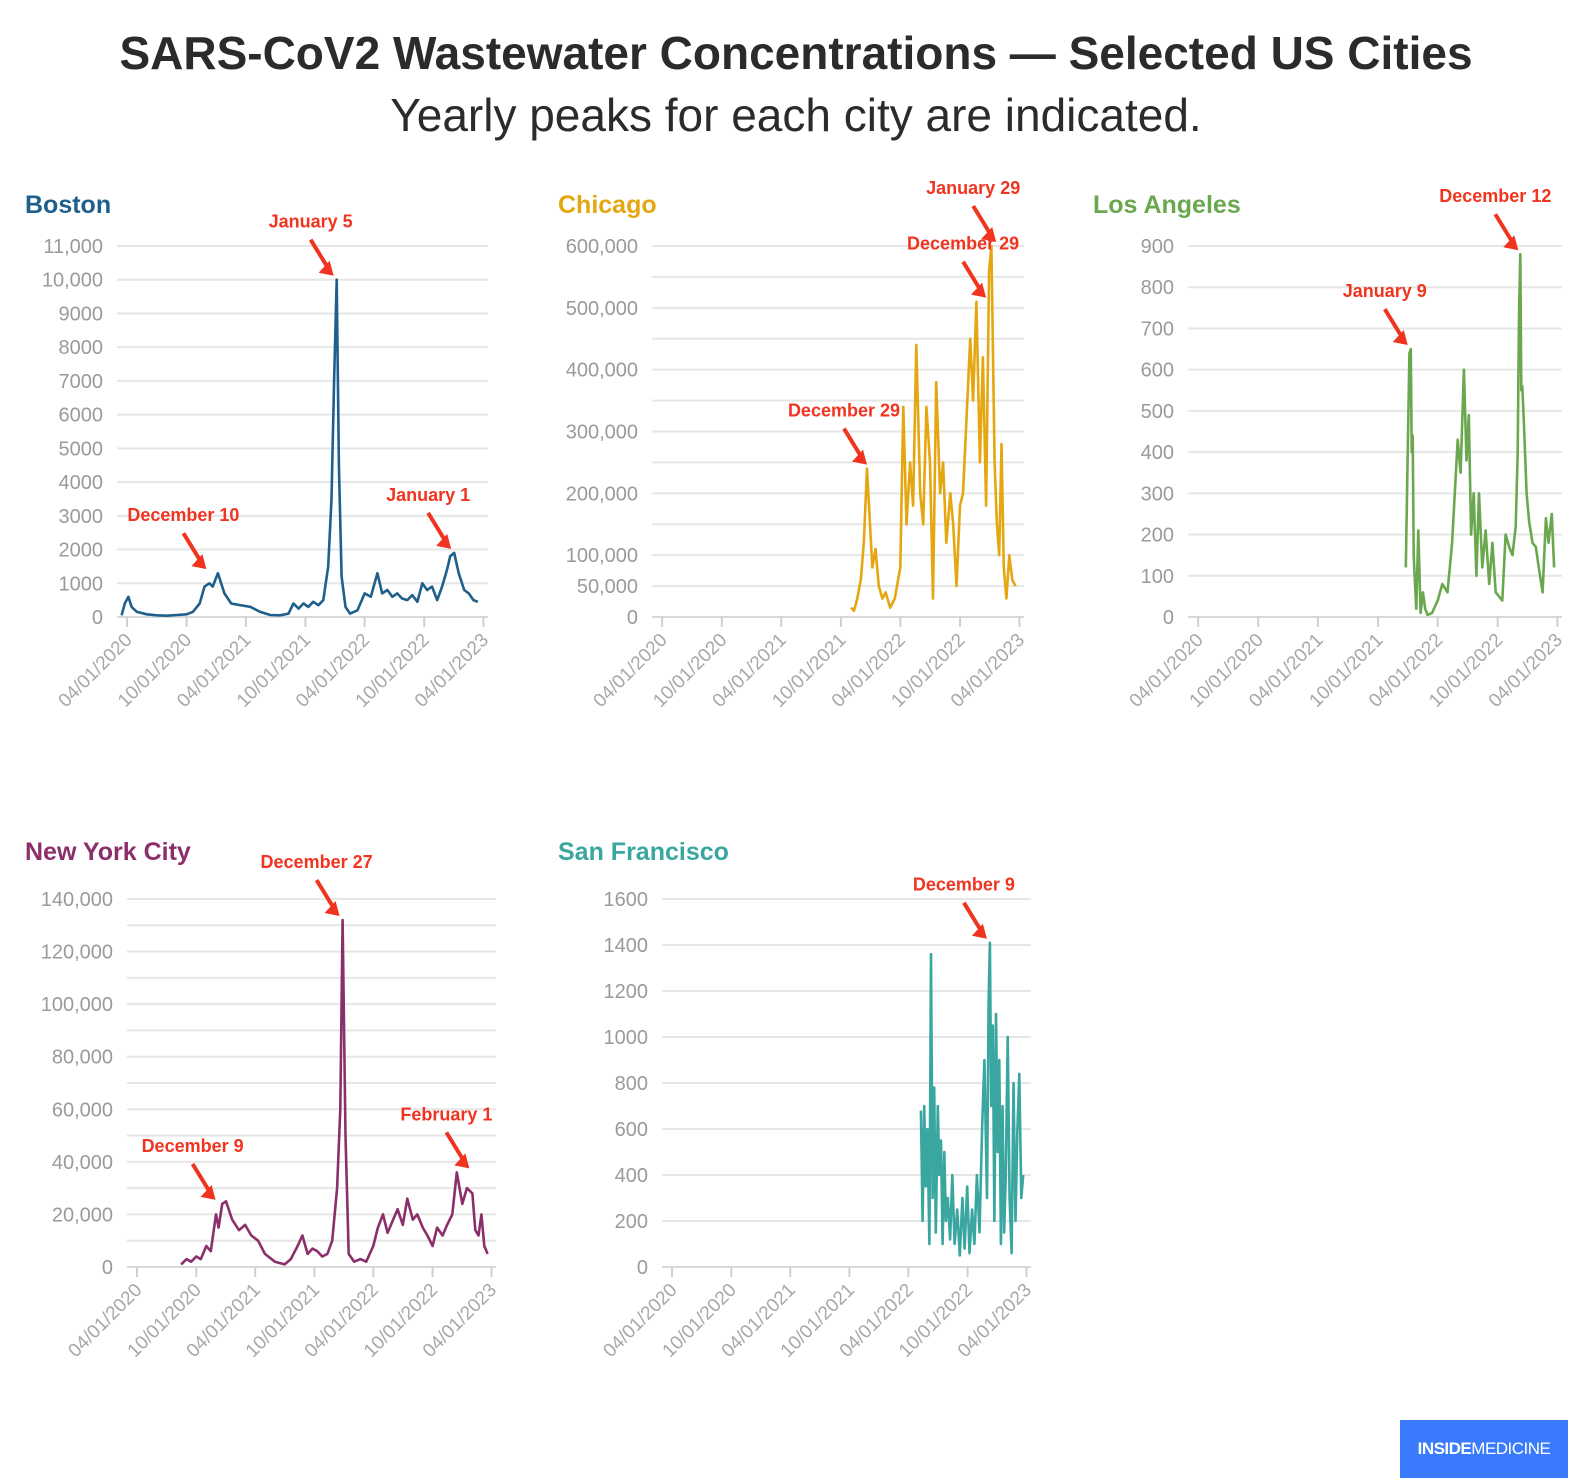 The width and height of the screenshot is (1592, 1478). What do you see at coordinates (642, 1268) in the screenshot?
I see `san-francisco-y-tick-label: 0` at bounding box center [642, 1268].